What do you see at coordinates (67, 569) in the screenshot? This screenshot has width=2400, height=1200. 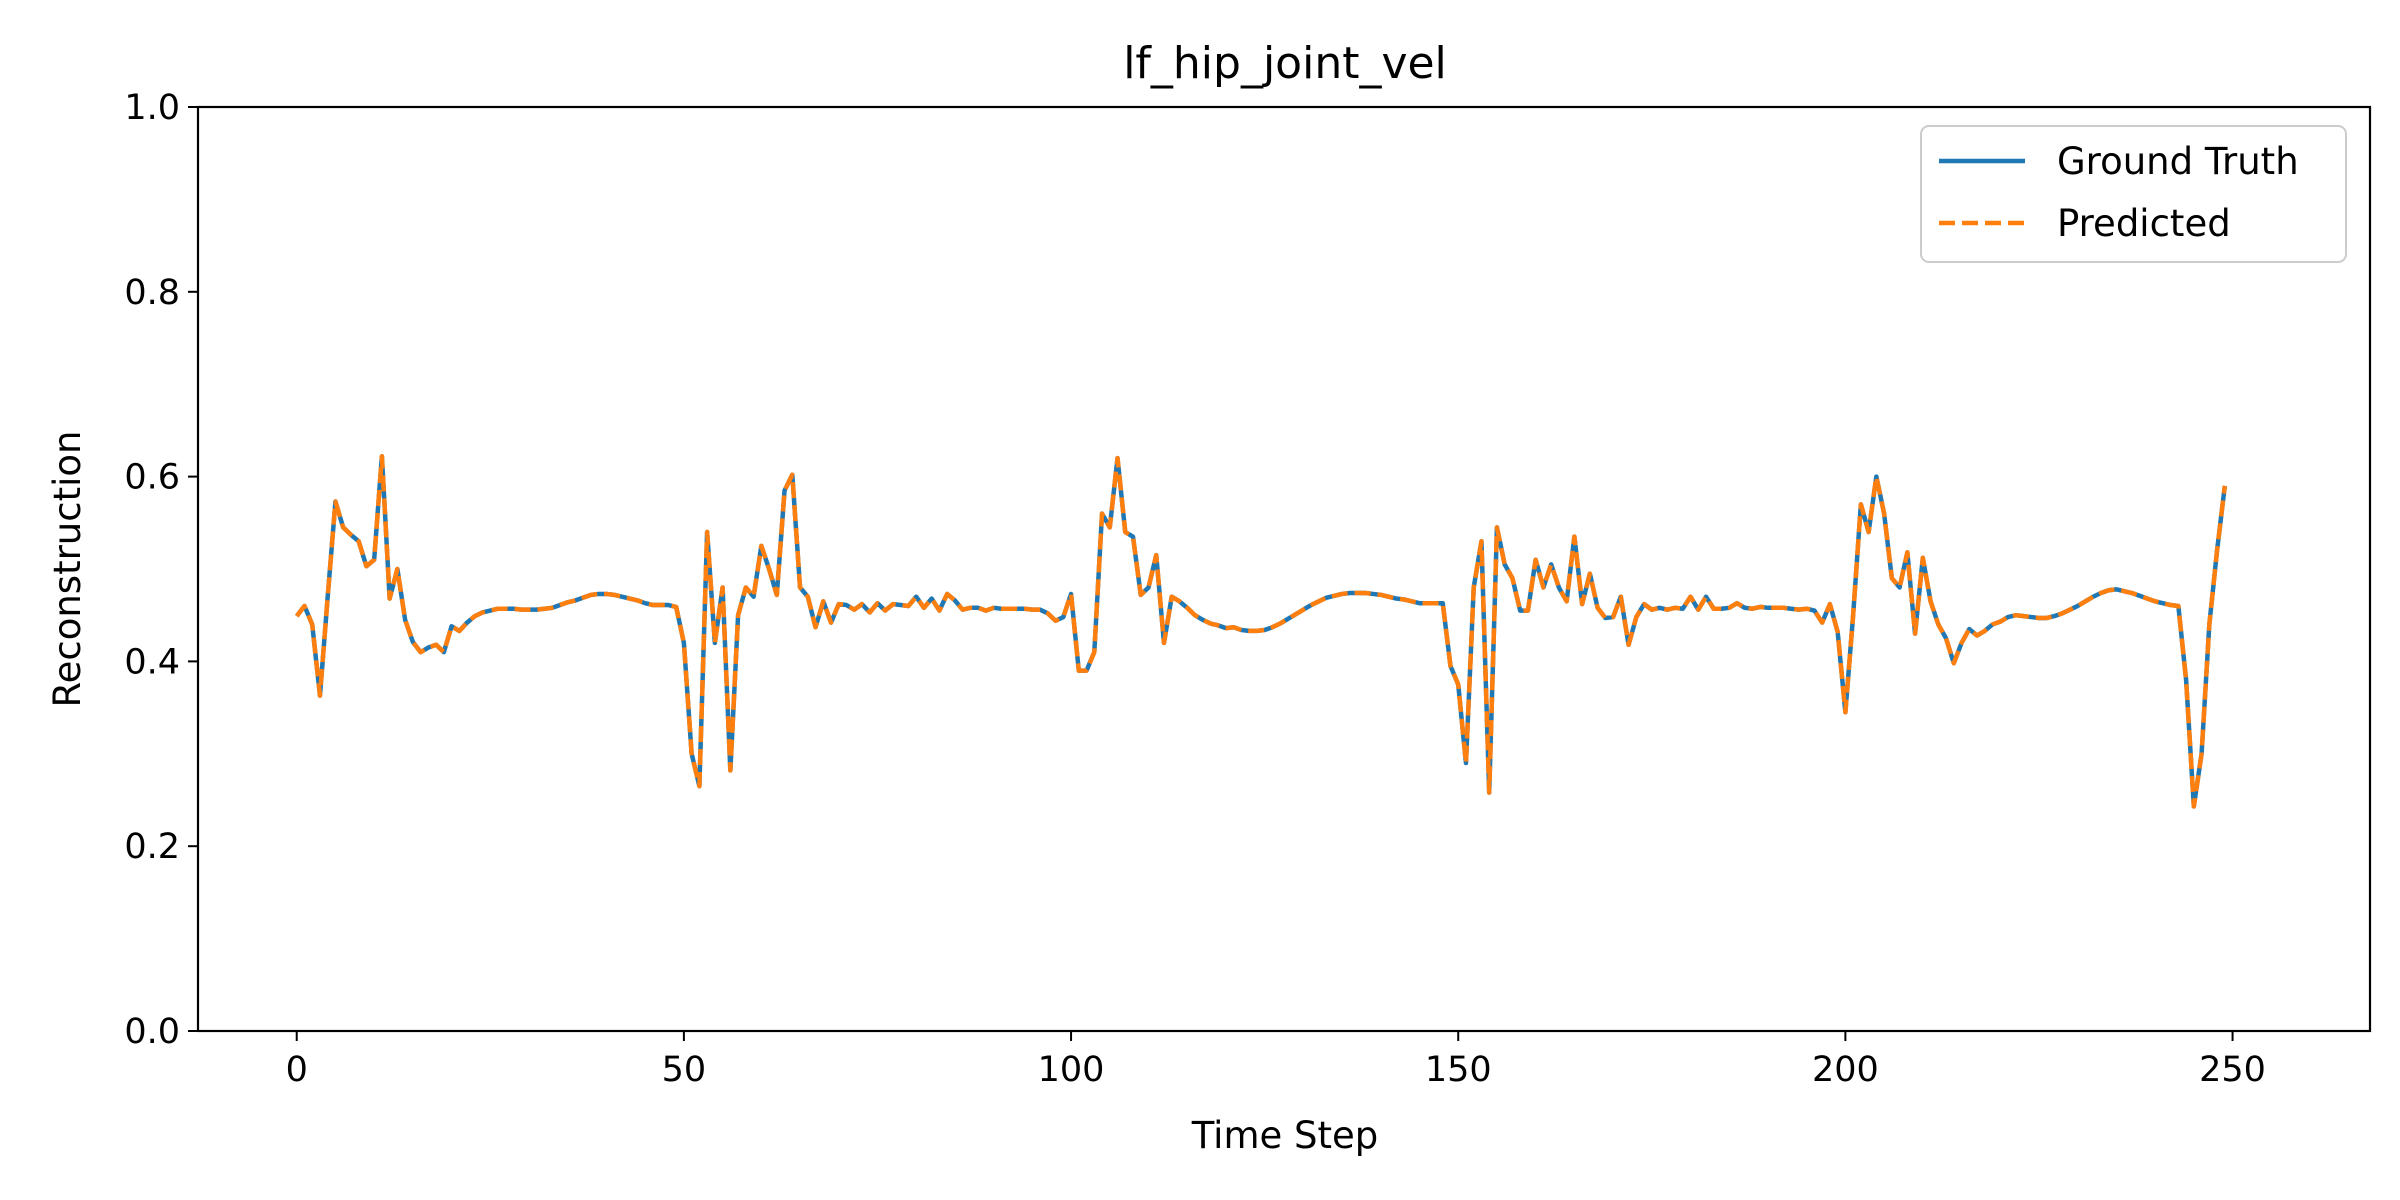 I see `y-axis-label: Reconstruction` at bounding box center [67, 569].